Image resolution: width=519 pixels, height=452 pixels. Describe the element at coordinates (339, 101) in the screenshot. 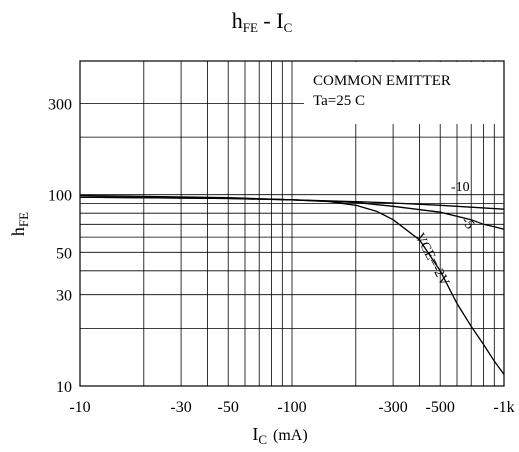

I see `annotation-line-2: Ta=25 C` at that location.